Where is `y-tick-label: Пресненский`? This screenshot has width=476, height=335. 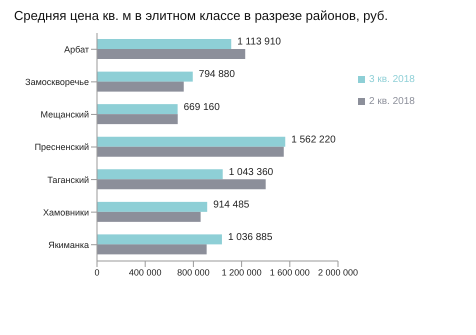 y-tick-label: Пресненский is located at coordinates (61, 147).